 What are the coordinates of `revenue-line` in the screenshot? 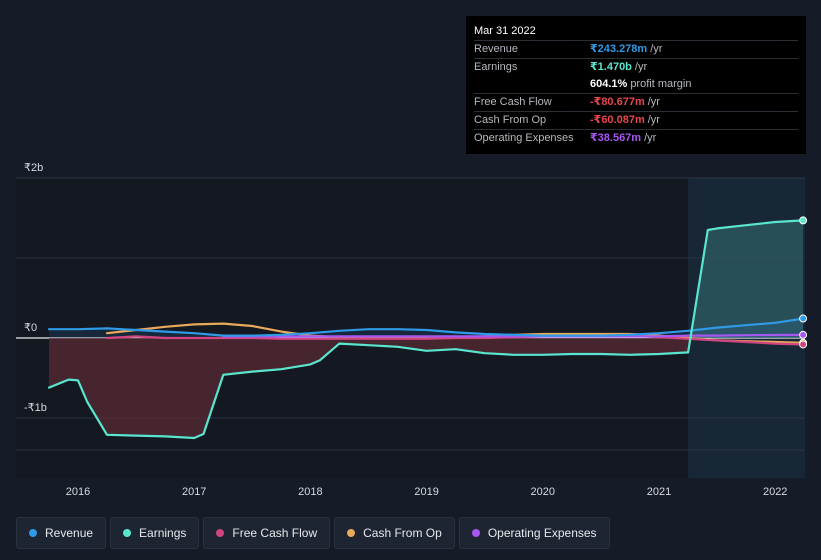 It's located at (426, 327).